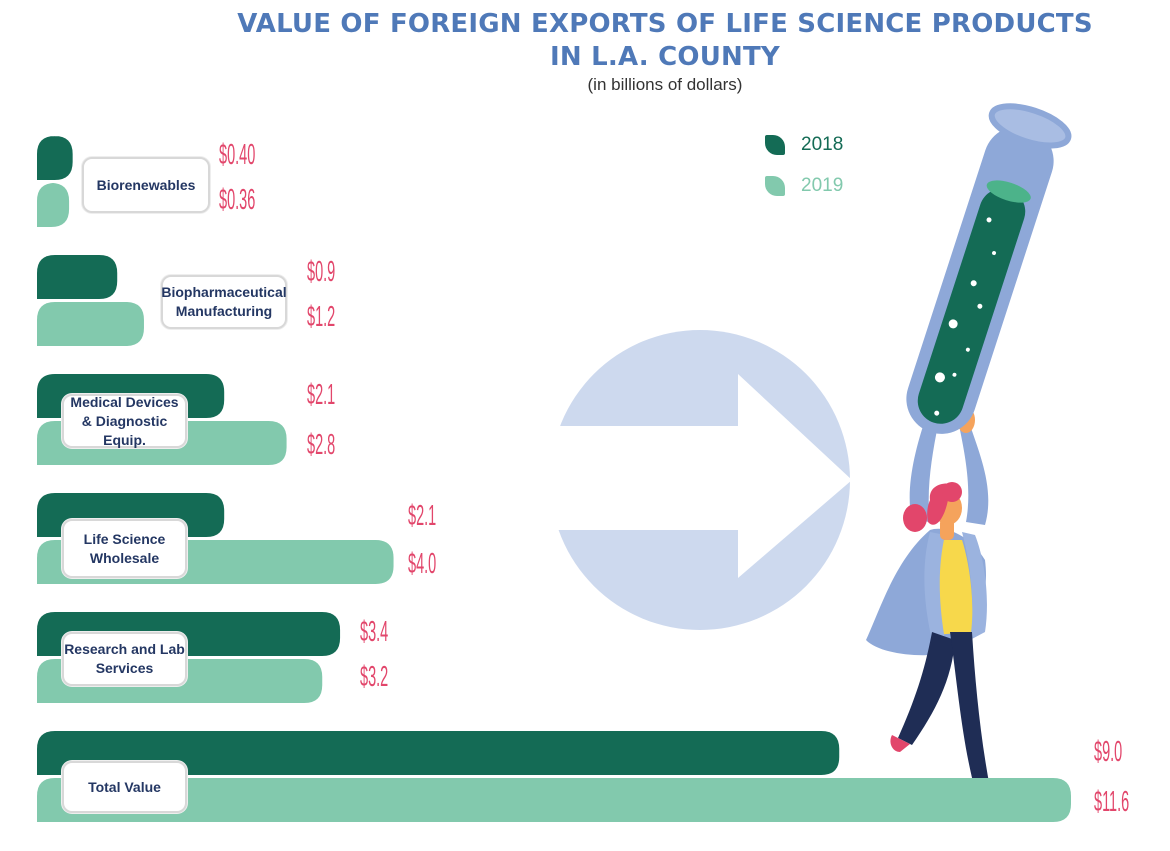 The width and height of the screenshot is (1170, 851). I want to click on category-label: Research and Lab Services, so click(124, 659).